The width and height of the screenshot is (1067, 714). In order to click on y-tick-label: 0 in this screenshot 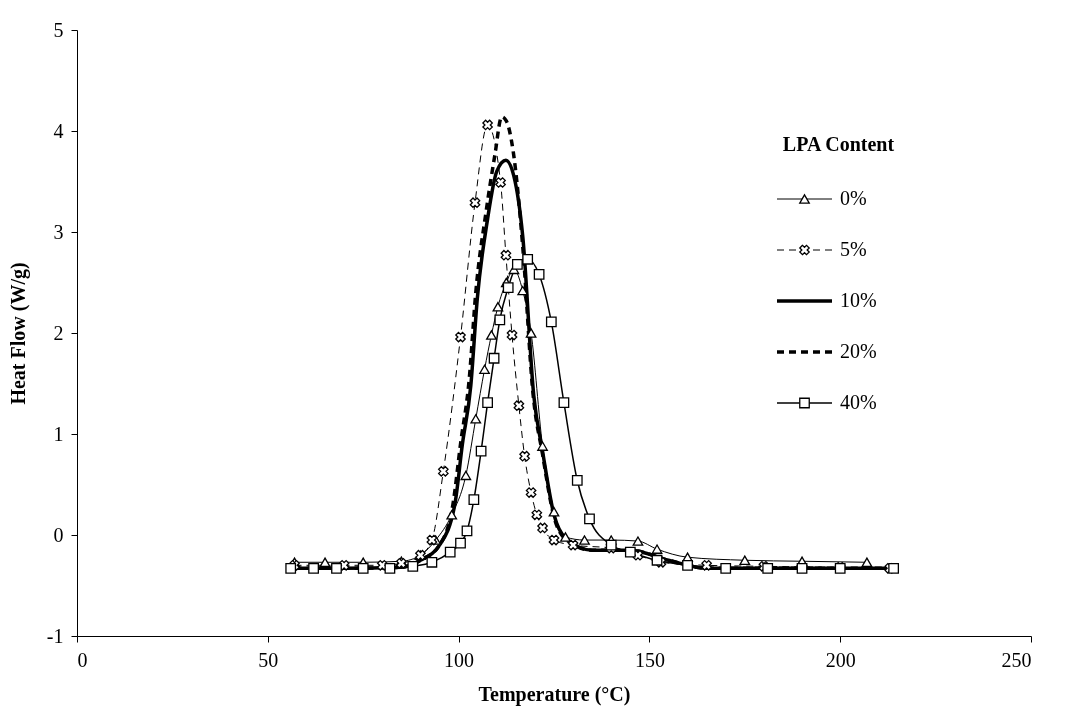, I will do `click(58, 534)`.